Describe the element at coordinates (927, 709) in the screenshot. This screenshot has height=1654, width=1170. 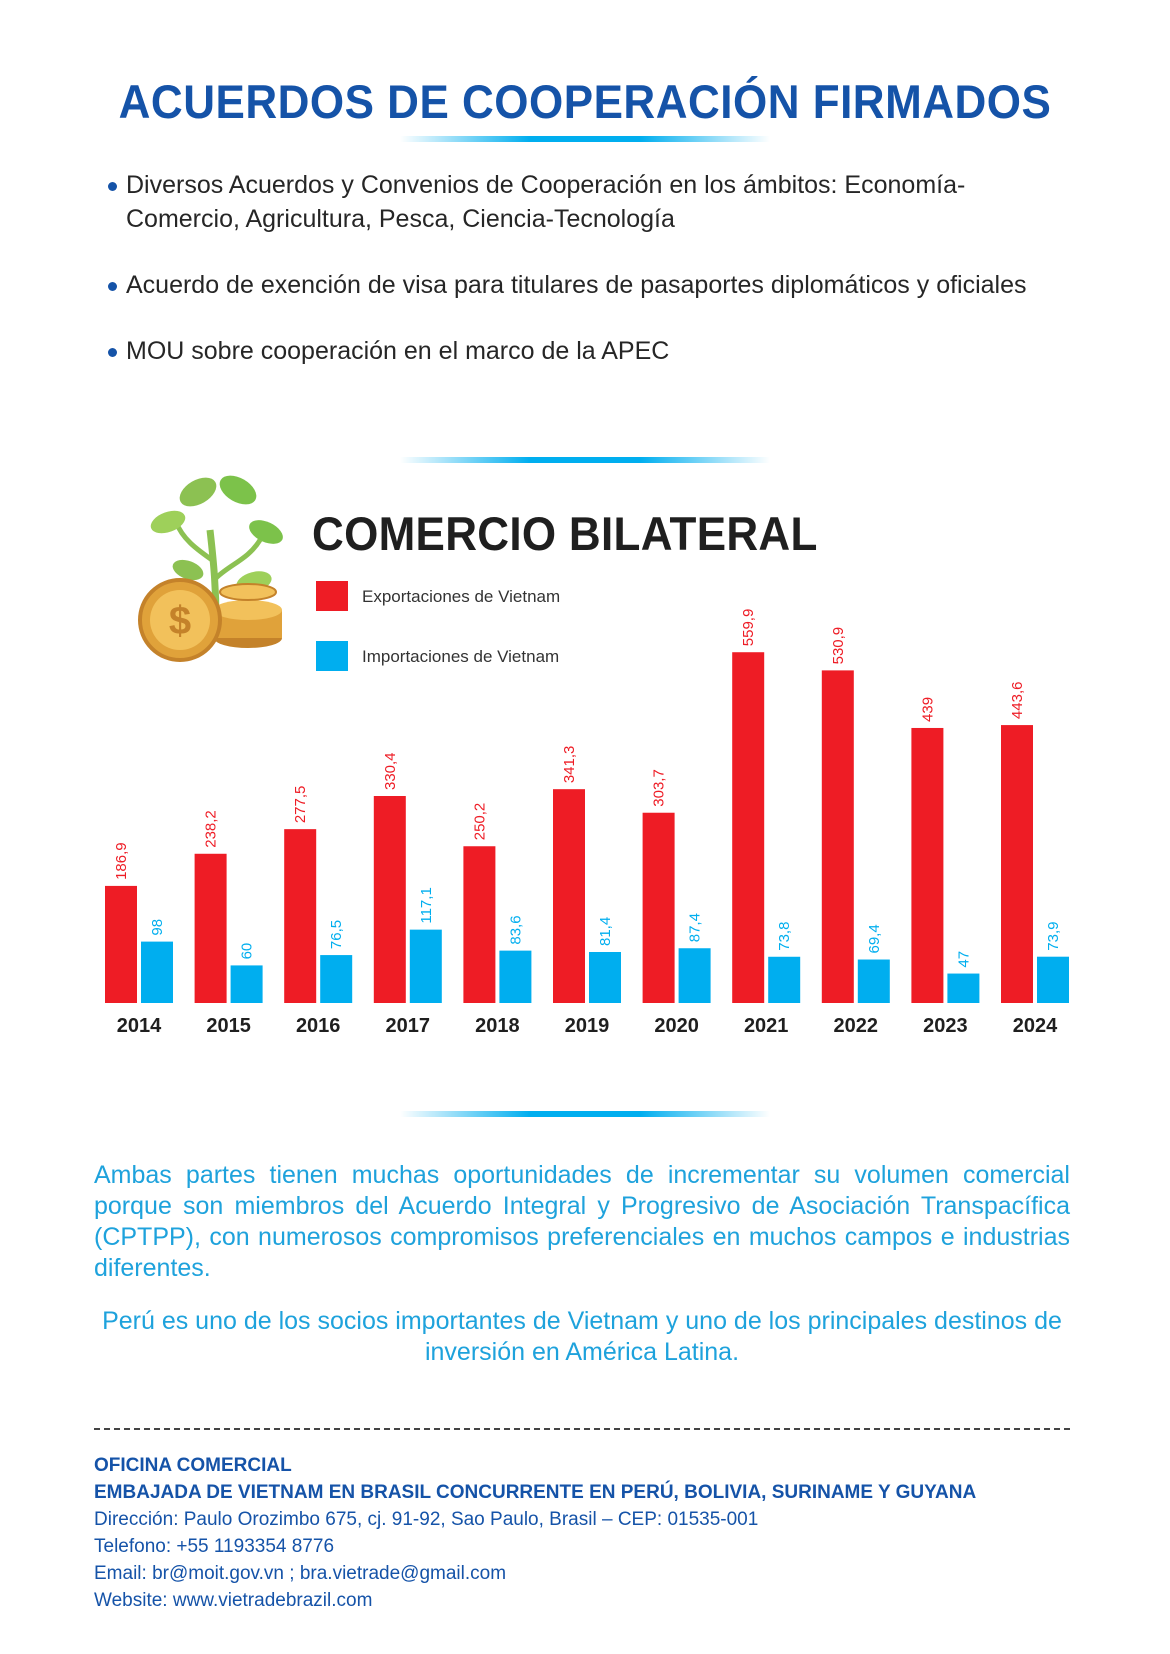
I see `data-label: 439` at that location.